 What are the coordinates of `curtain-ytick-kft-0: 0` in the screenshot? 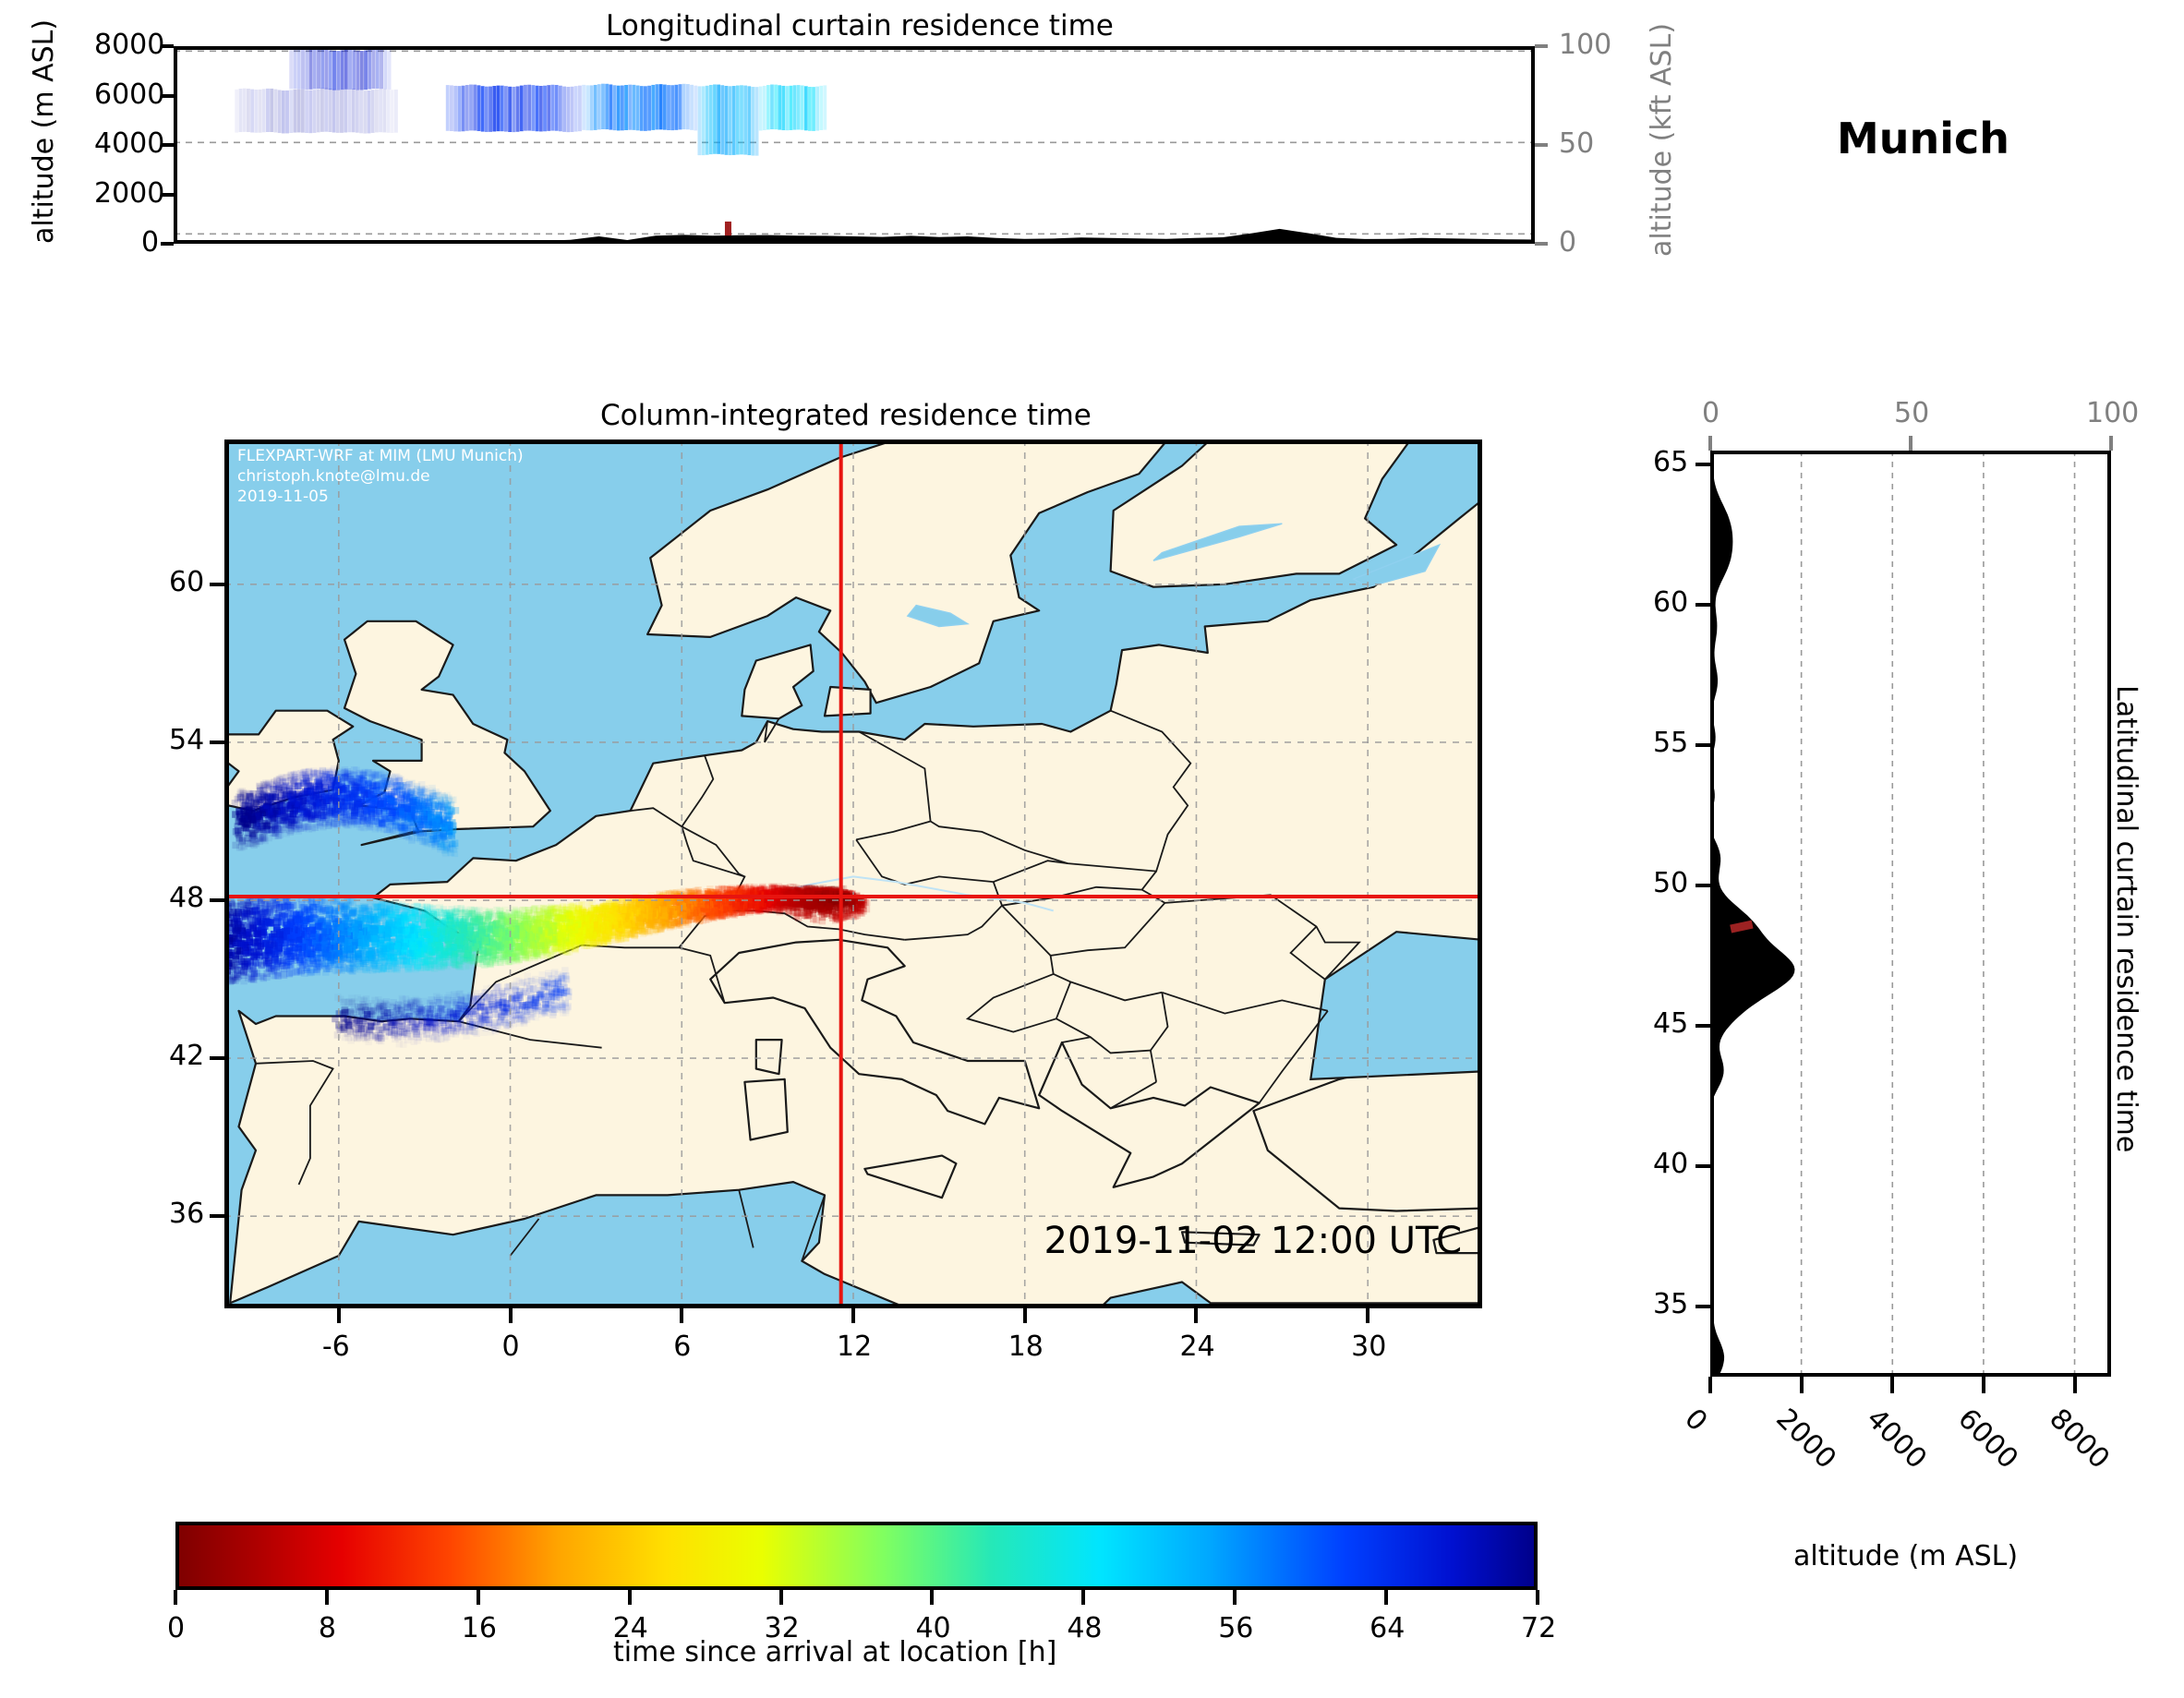 It's located at (1568, 242).